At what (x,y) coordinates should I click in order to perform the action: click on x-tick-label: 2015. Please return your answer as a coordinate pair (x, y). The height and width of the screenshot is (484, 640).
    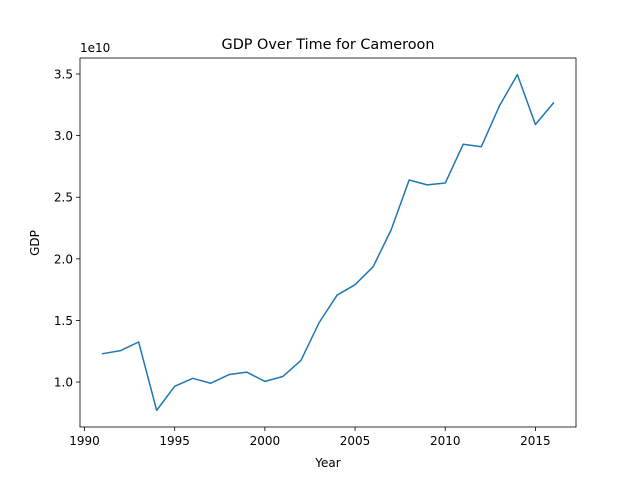
    Looking at the image, I should click on (535, 441).